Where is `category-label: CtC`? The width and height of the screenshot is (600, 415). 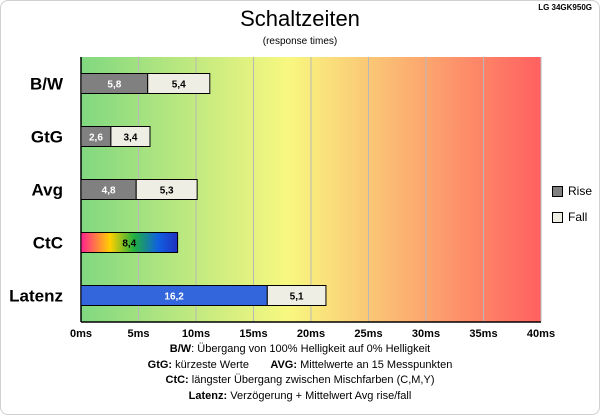 category-label: CtC is located at coordinates (48, 243).